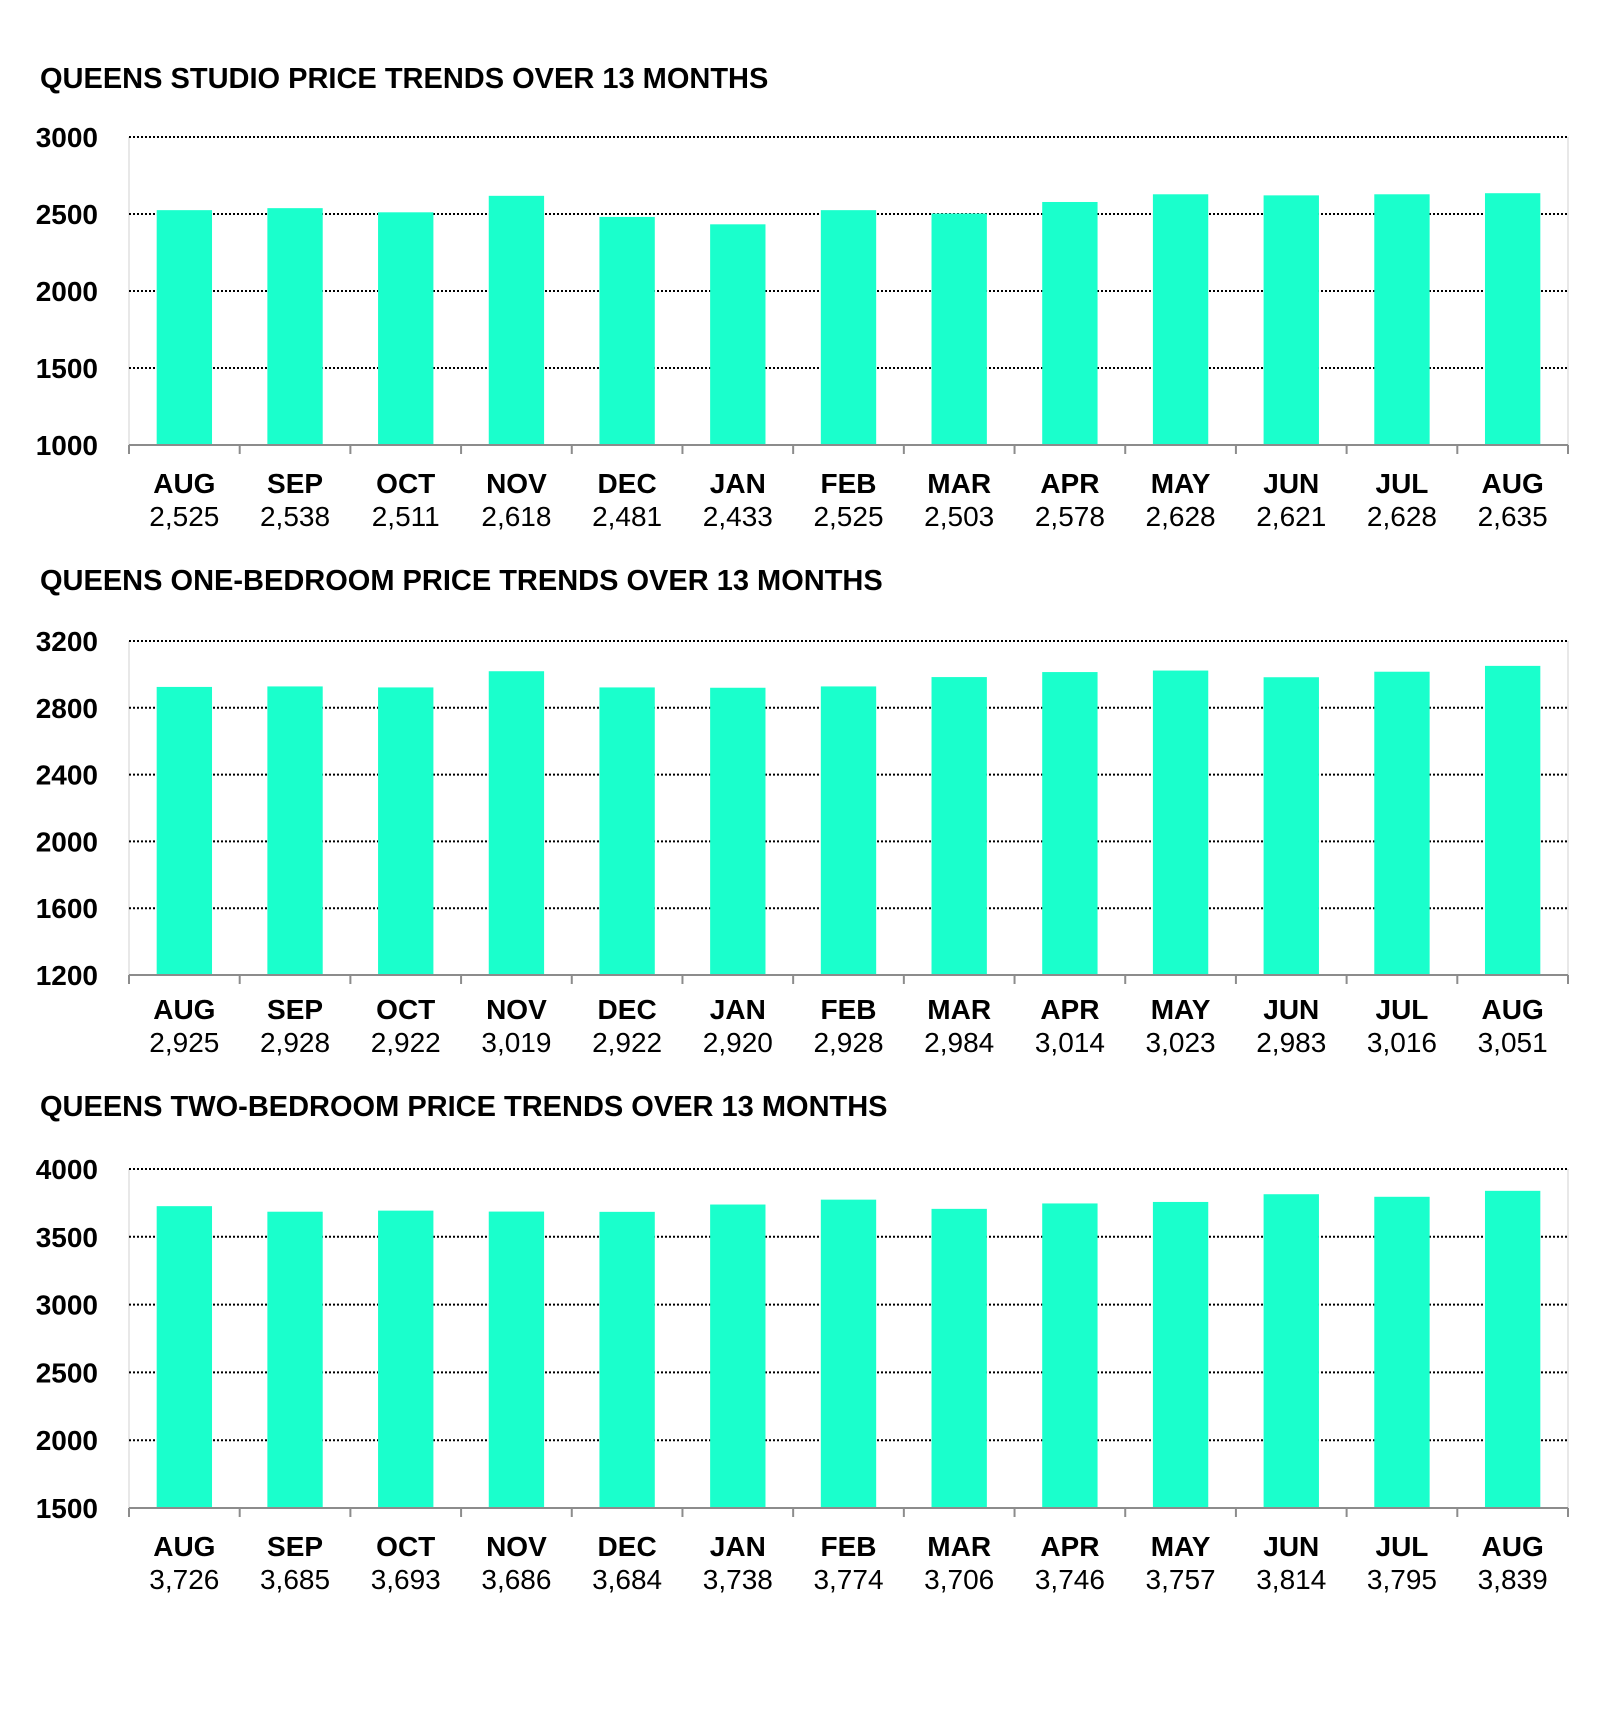 The image size is (1600, 1718). I want to click on value-label: 3,016, so click(1402, 1042).